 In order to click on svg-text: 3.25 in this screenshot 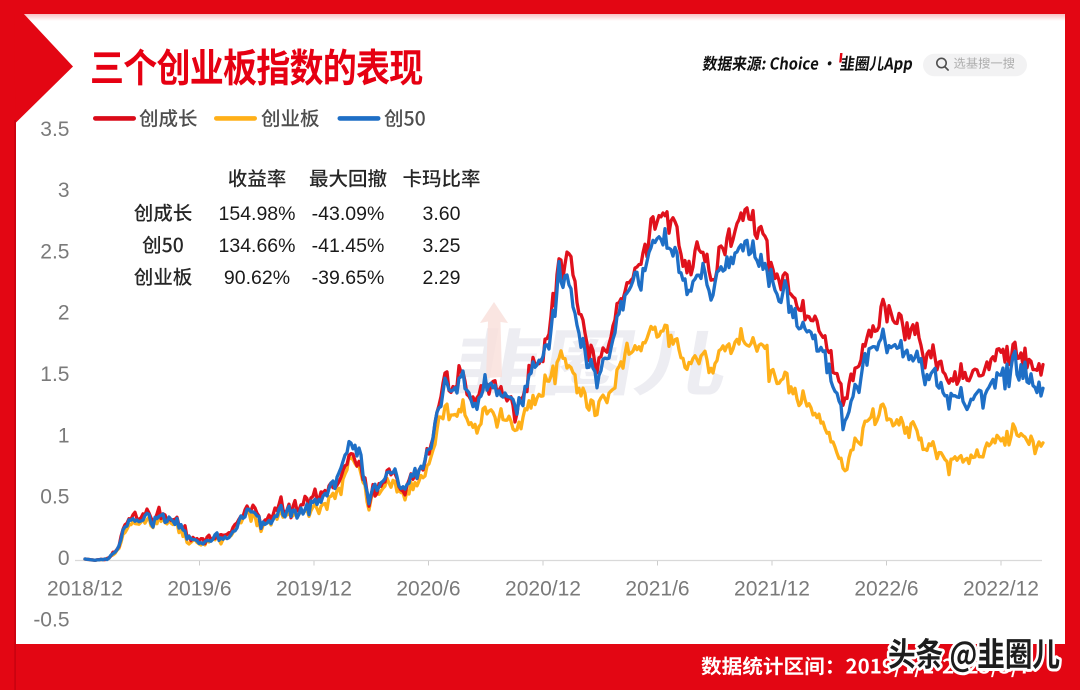, I will do `click(442, 246)`.